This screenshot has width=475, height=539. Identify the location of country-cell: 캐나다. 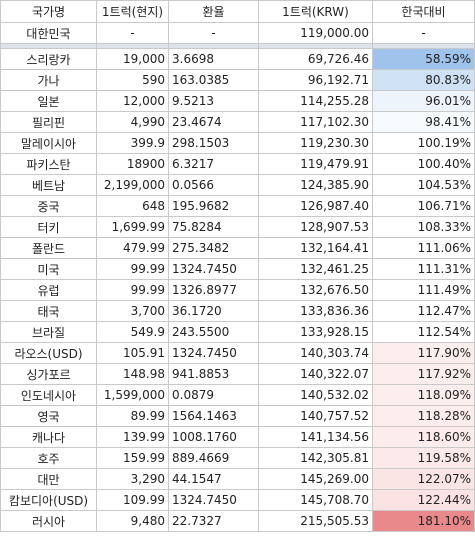
(48, 437).